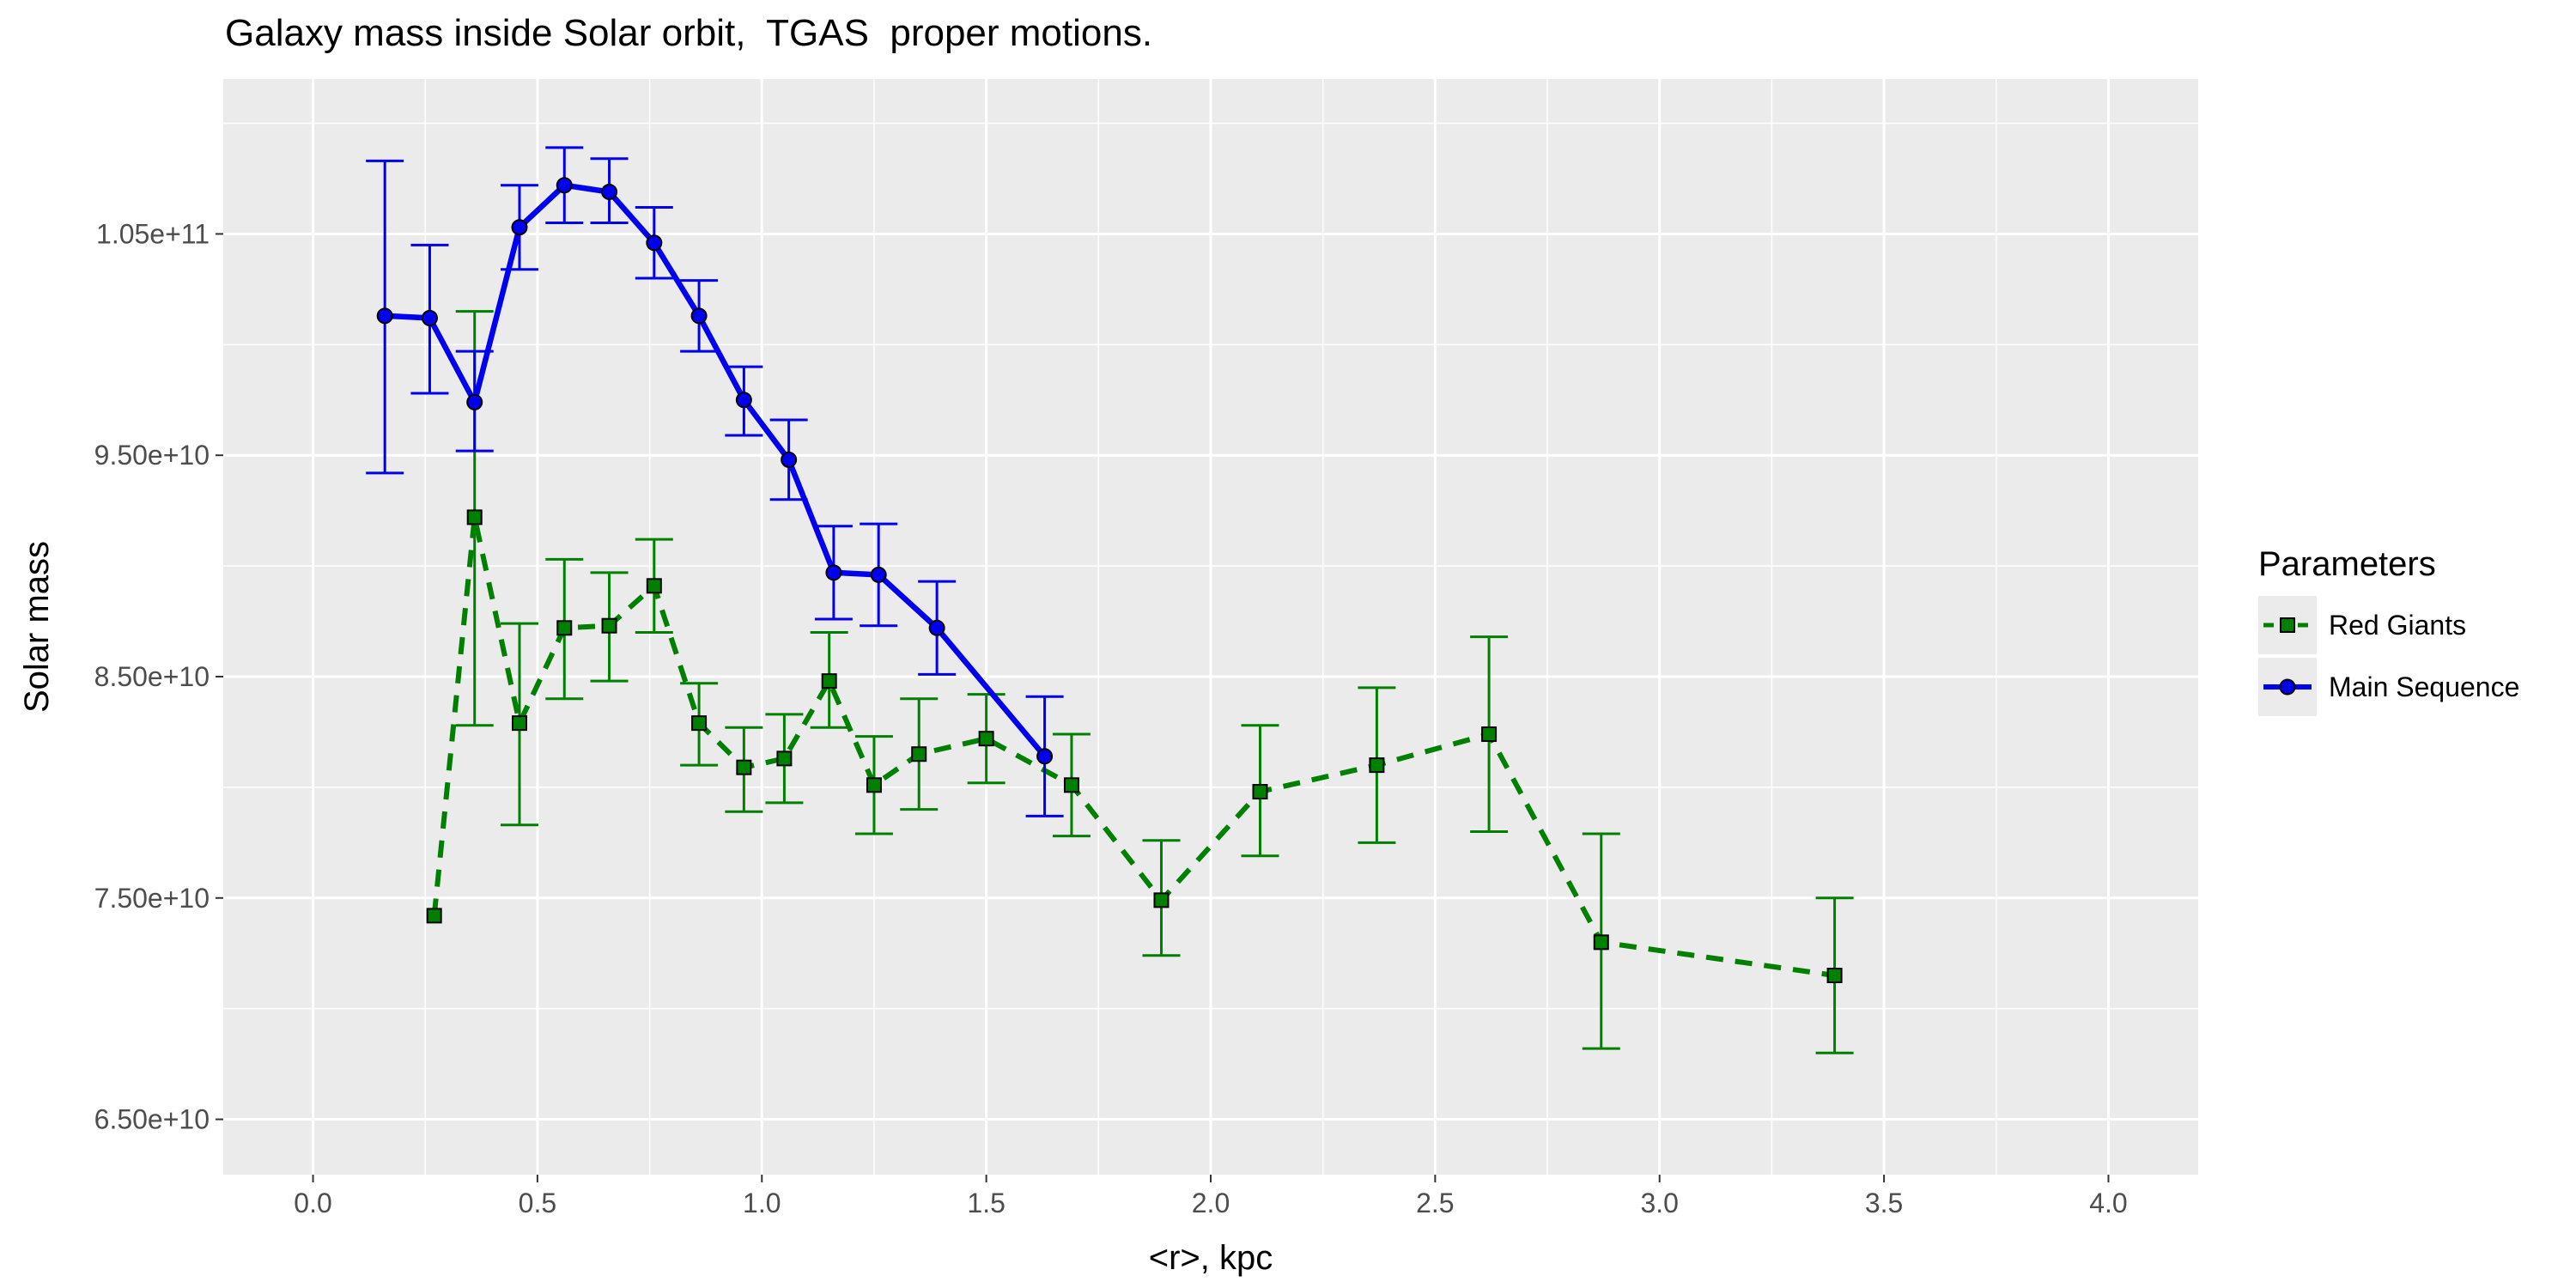 Image resolution: width=2576 pixels, height=1288 pixels. I want to click on y-tick-label: 7.50e+10, so click(152, 899).